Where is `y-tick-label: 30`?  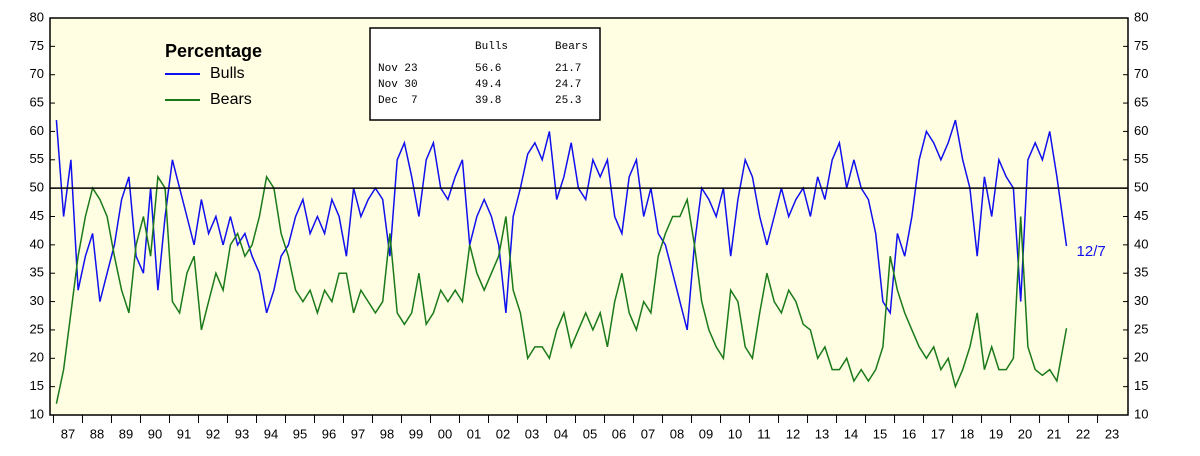
y-tick-label: 30 is located at coordinates (37, 300).